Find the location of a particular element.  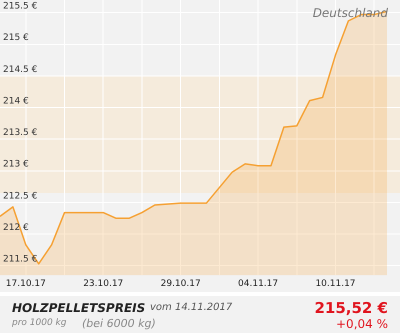

text: 215,52 € is located at coordinates (351, 308).